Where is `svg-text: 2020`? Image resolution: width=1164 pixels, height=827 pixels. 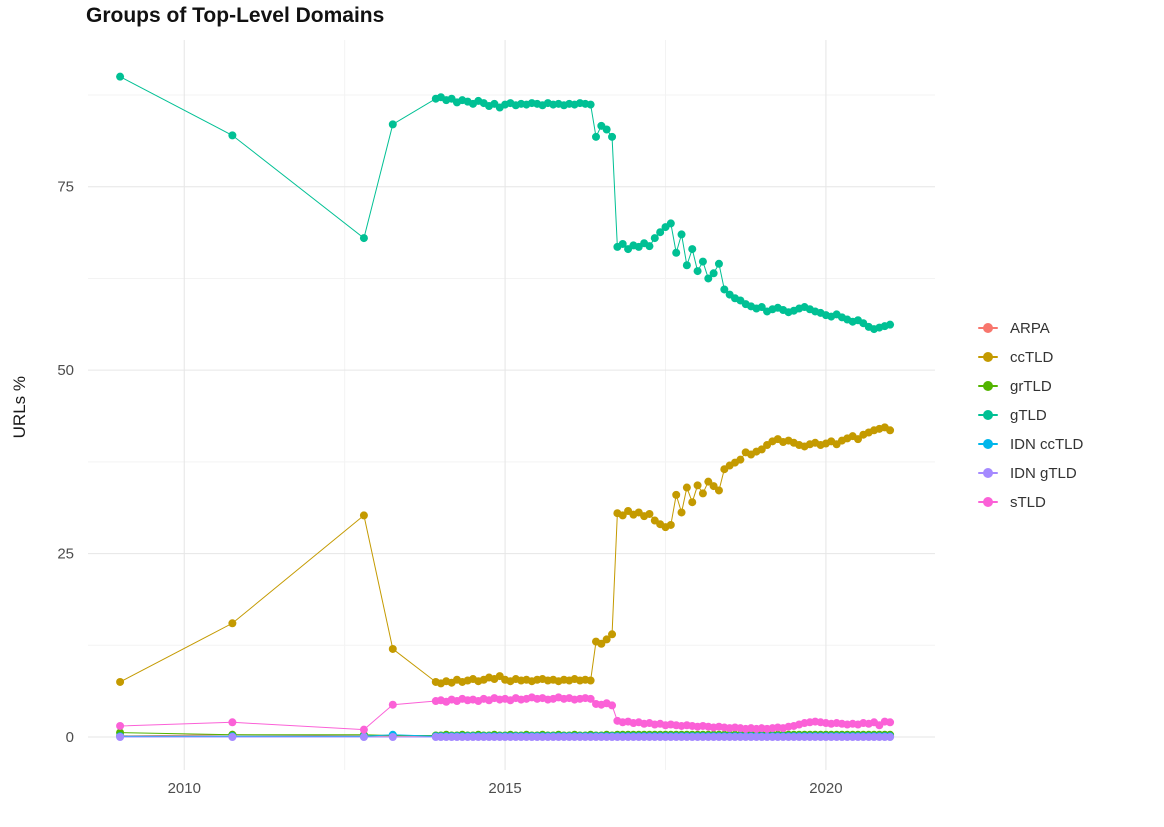
svg-text: 2020 is located at coordinates (825, 788).